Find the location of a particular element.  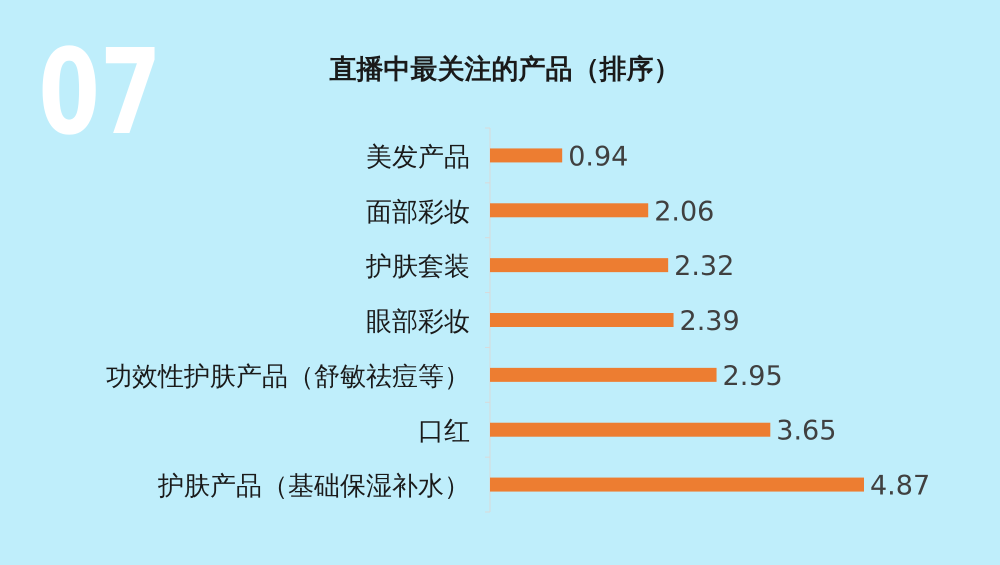

data-label: 4.87 is located at coordinates (900, 486).